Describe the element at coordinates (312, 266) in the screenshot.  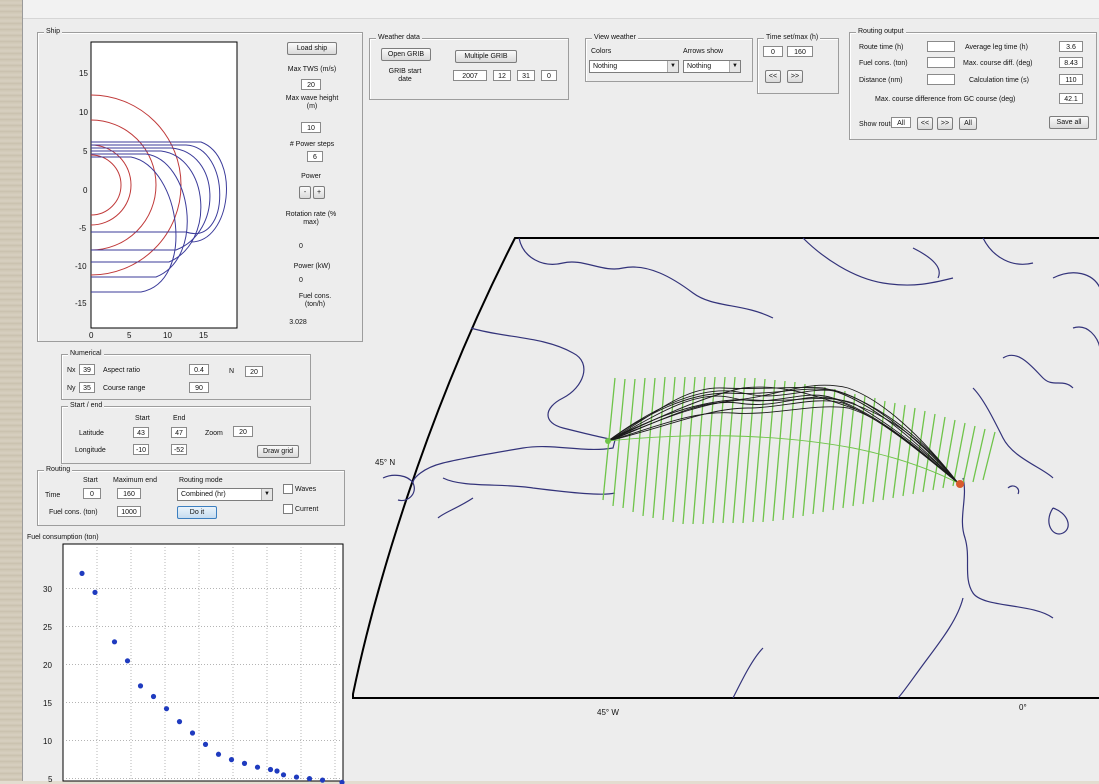
I see `power-kw-label: Power (kW)` at that location.